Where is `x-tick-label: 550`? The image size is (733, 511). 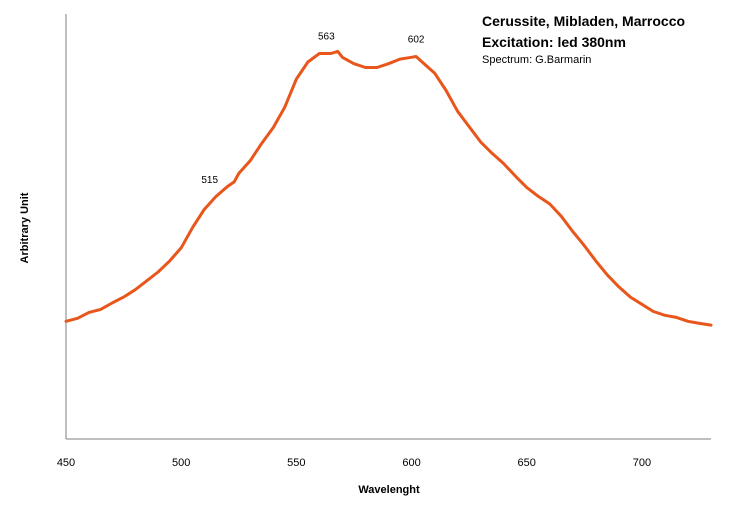 x-tick-label: 550 is located at coordinates (296, 463).